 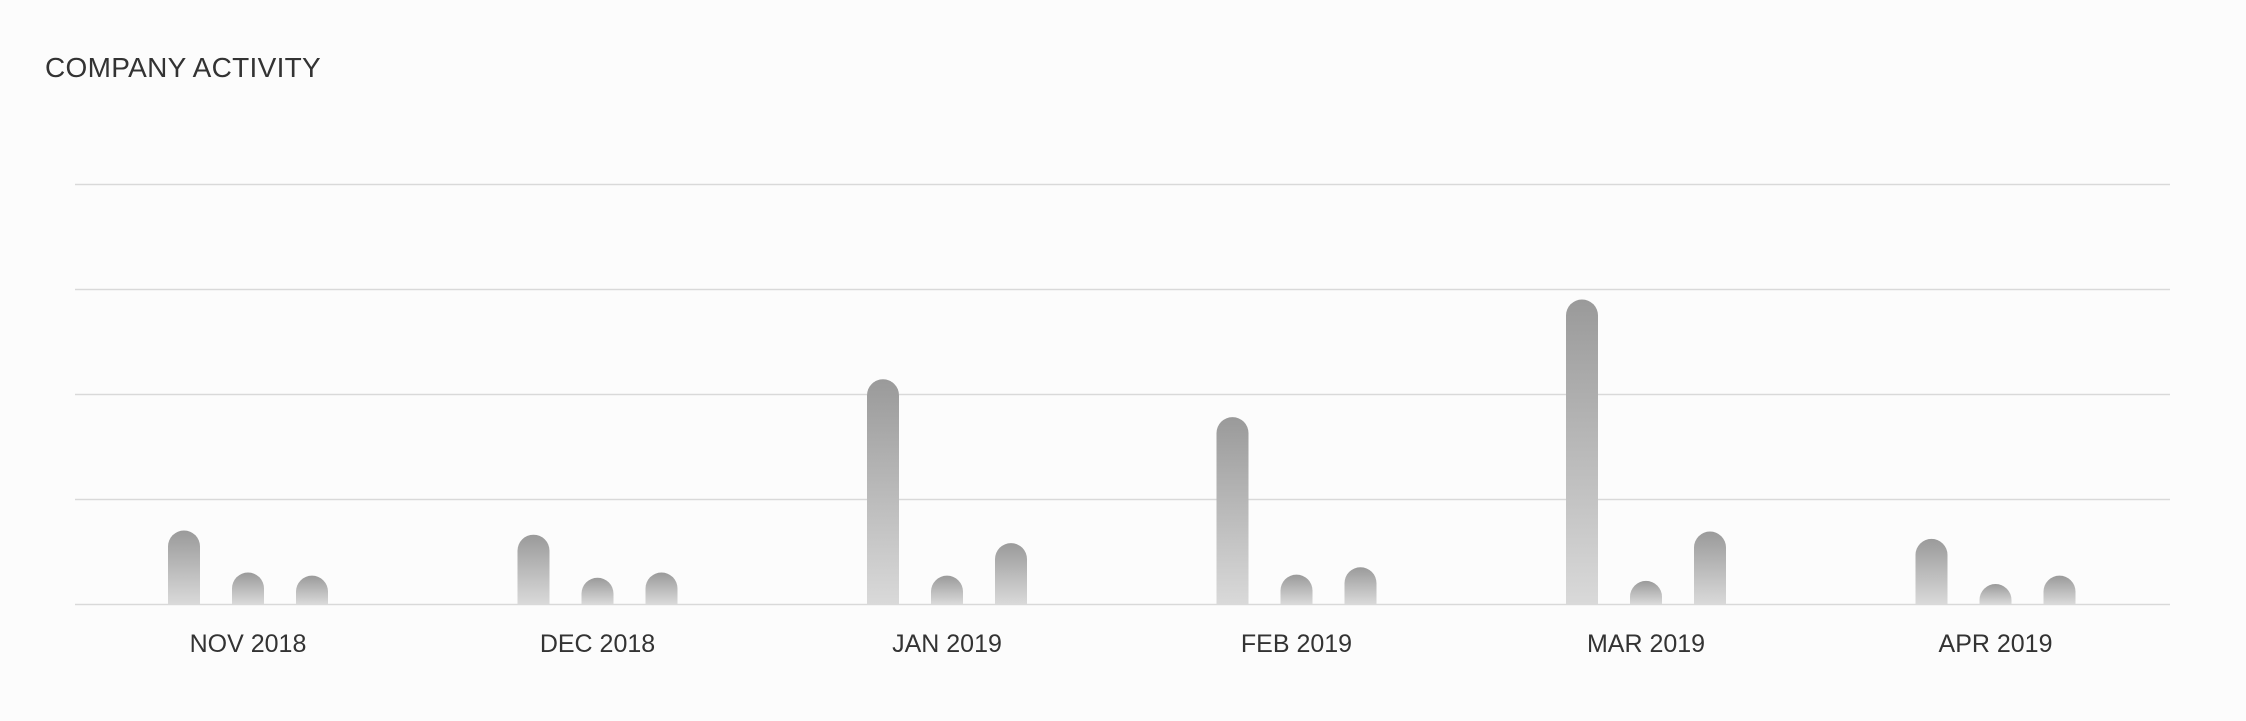 I want to click on x-tick-label: DEC 2018, so click(x=597, y=644).